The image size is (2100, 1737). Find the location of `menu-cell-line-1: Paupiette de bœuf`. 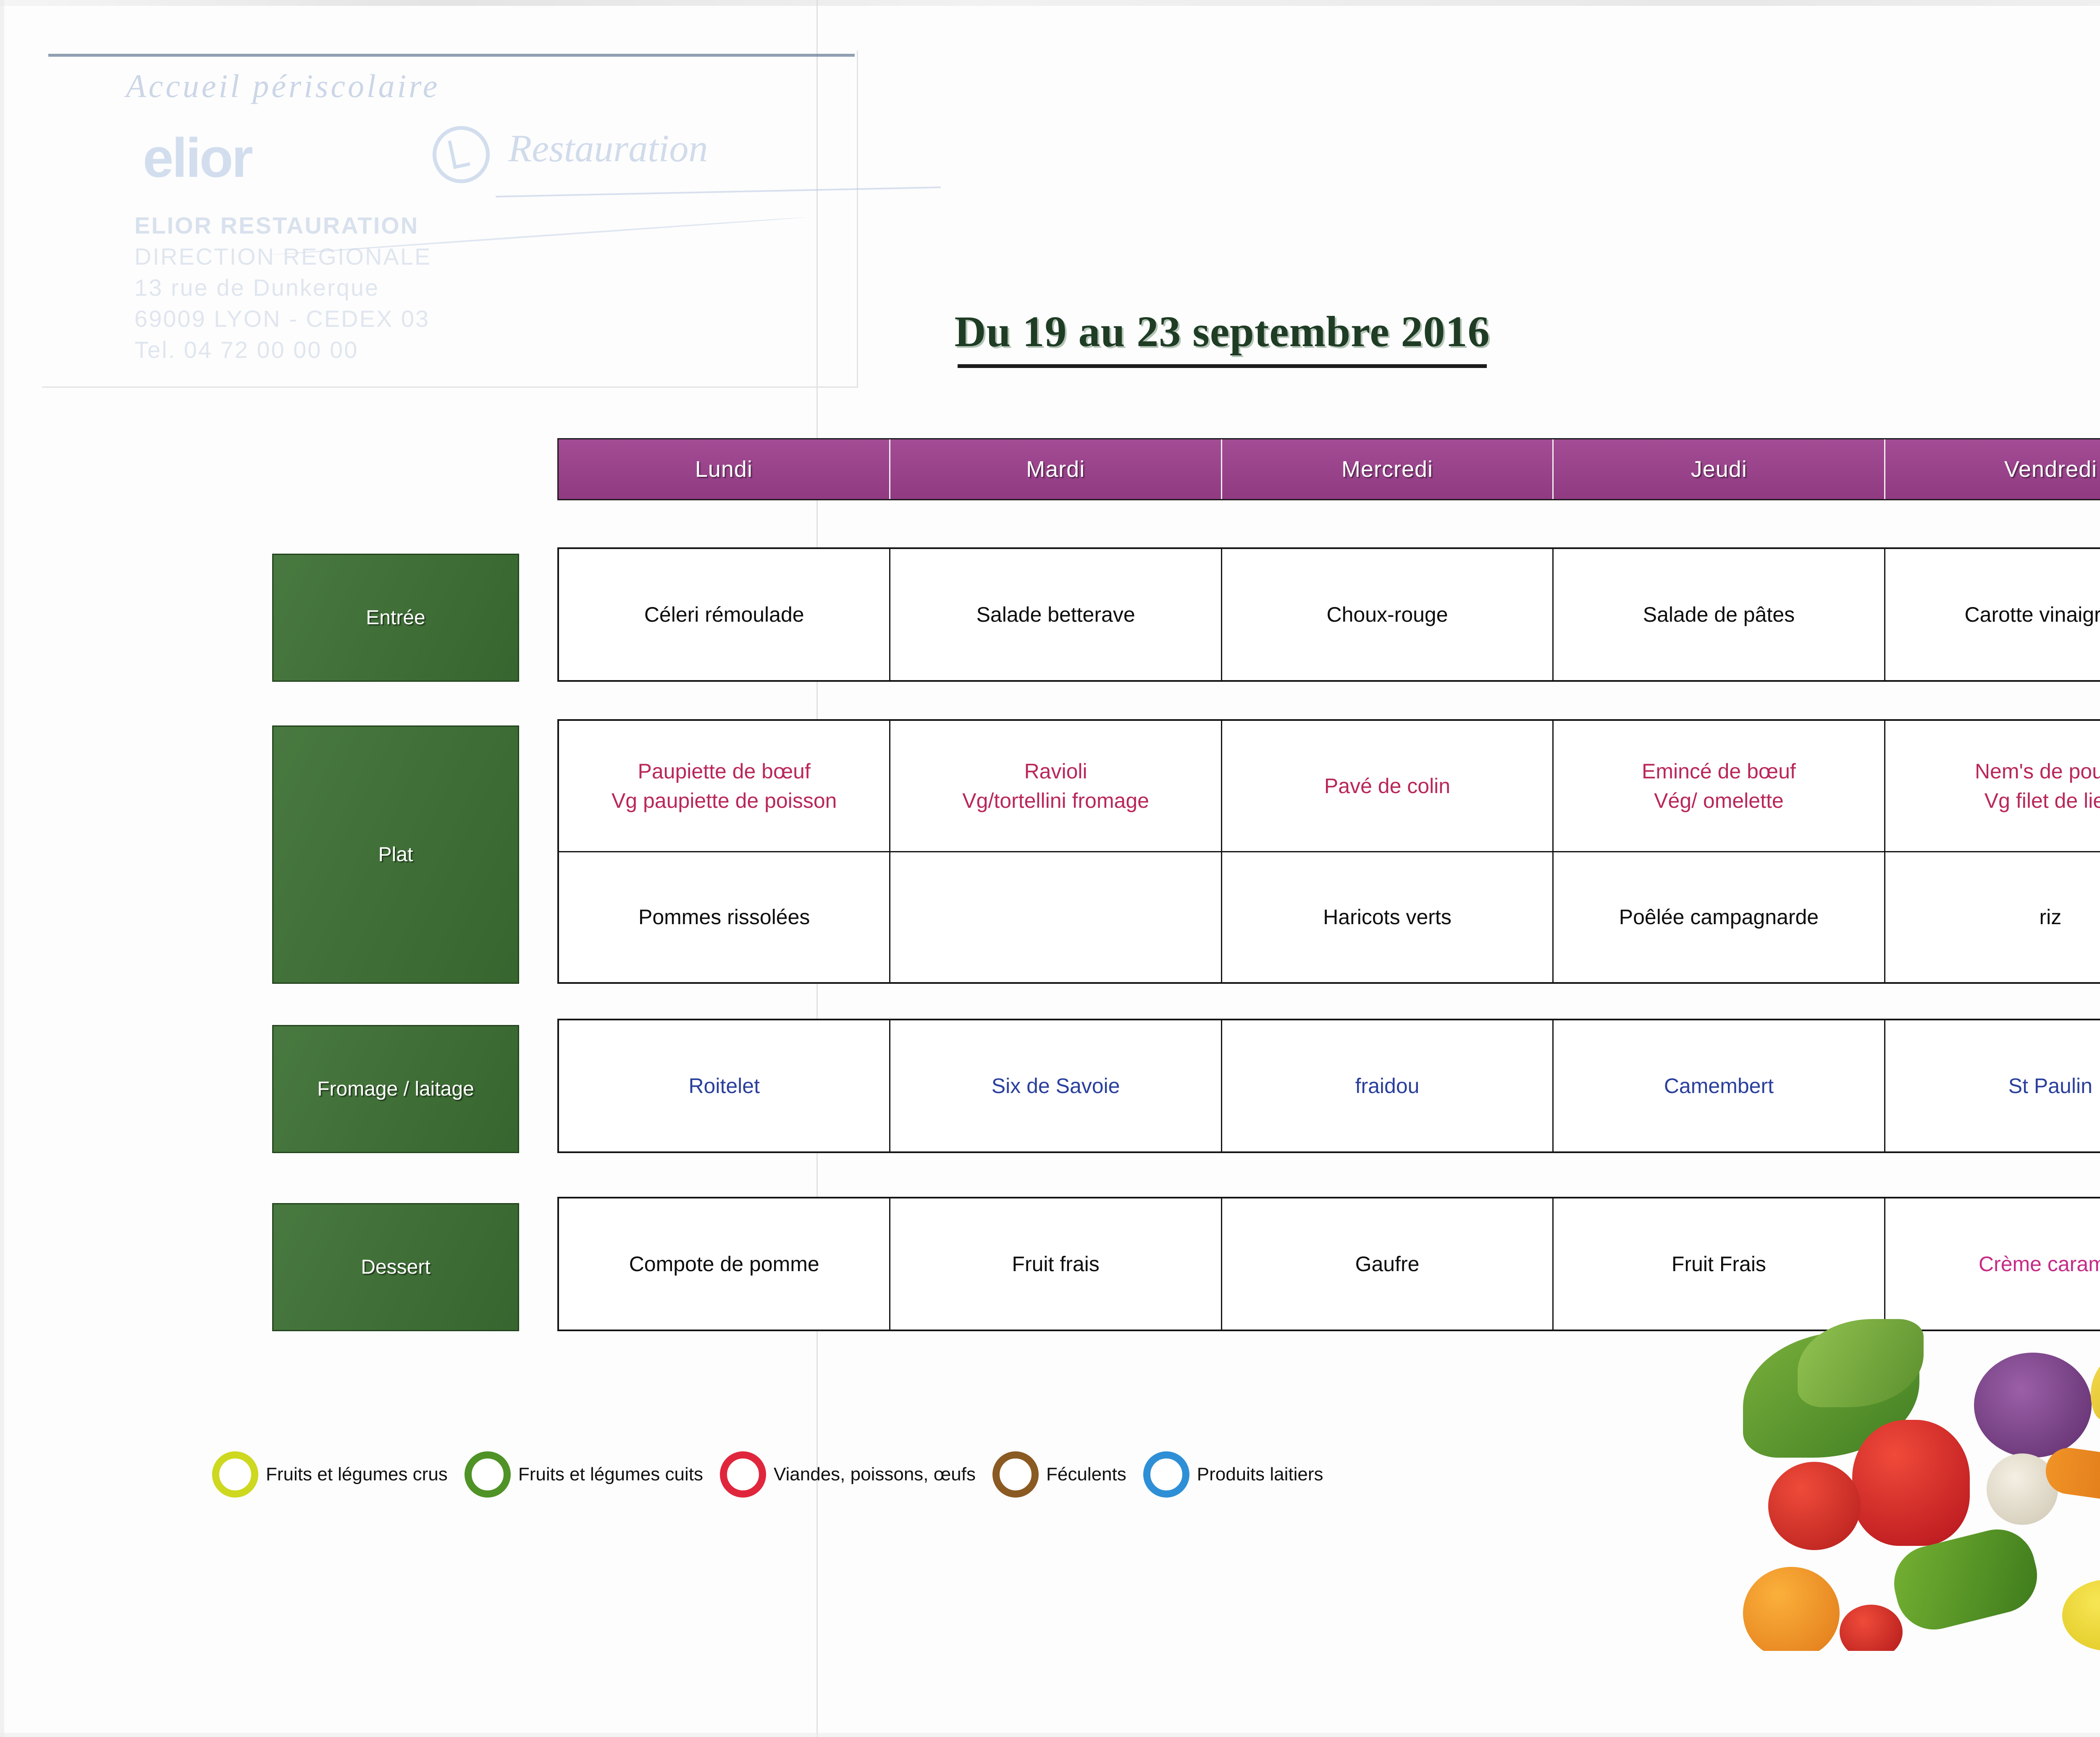

menu-cell-line-1: Paupiette de bœuf is located at coordinates (724, 771).